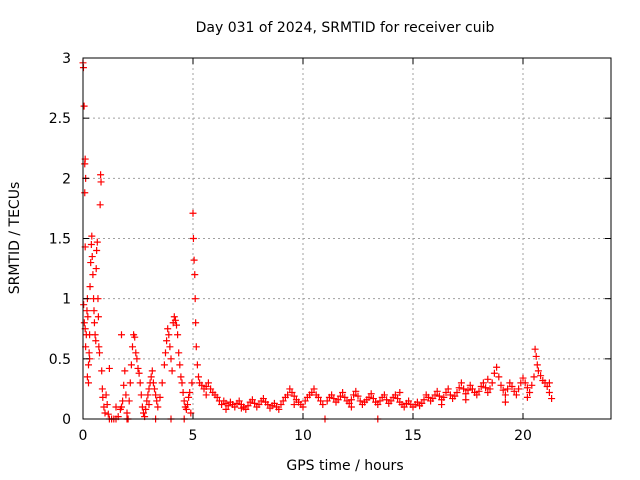  I want to click on y-tick-label: 2.5, so click(60, 119).